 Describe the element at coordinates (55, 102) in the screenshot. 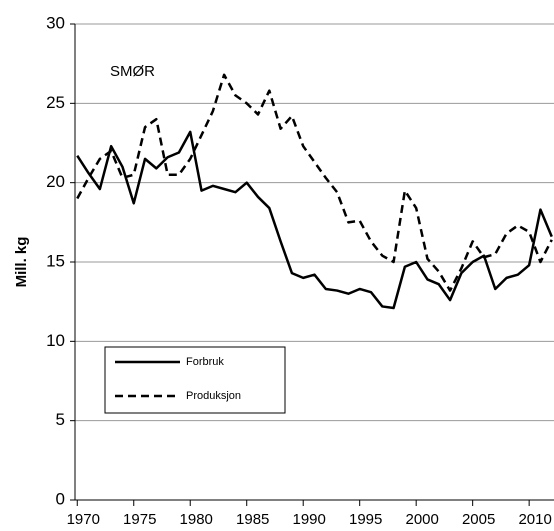

I see `y-tick-label: 25` at that location.